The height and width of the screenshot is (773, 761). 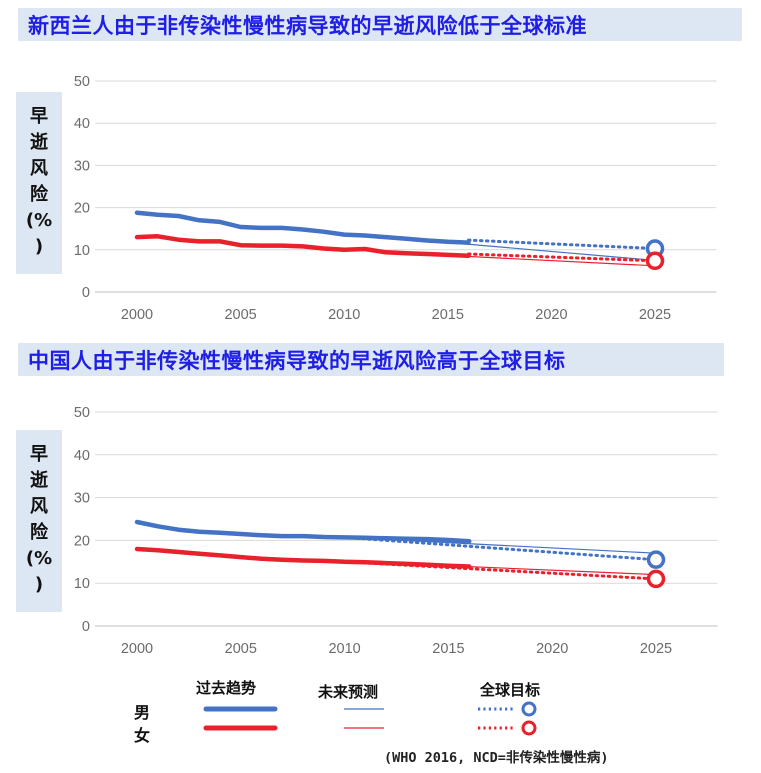 I want to click on chart1-title-bar: 新西兰人由于非传染性慢性病导致的早逝风险低于全球标准, so click(x=380, y=24).